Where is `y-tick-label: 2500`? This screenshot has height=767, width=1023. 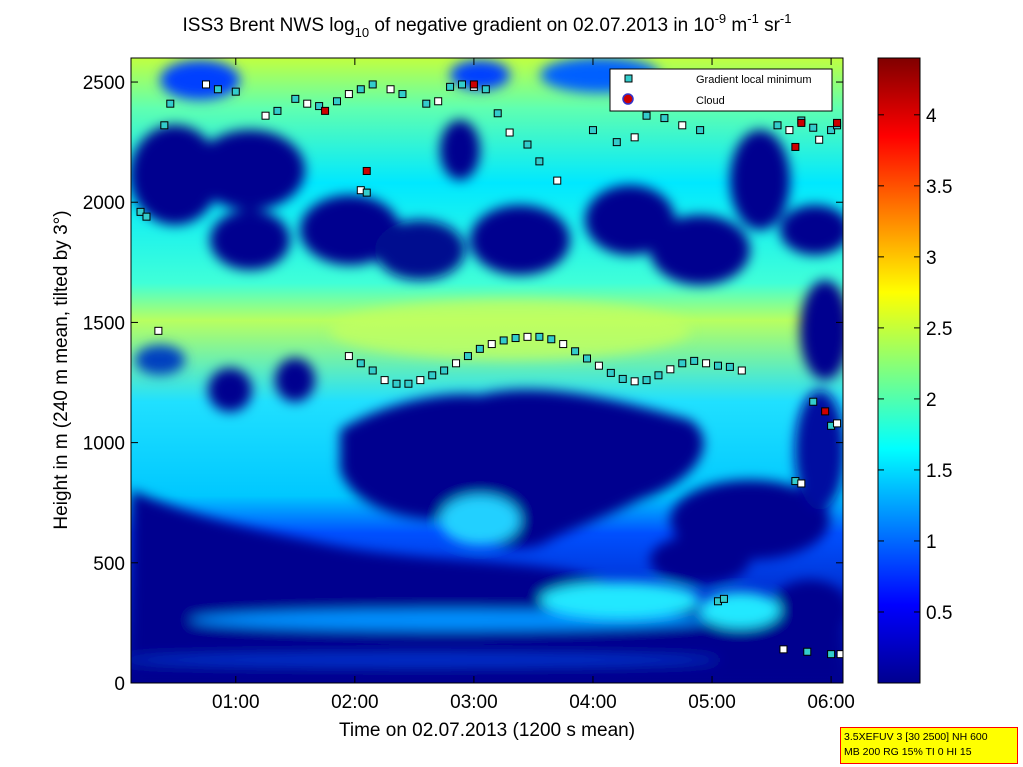
y-tick-label: 2500 is located at coordinates (104, 83).